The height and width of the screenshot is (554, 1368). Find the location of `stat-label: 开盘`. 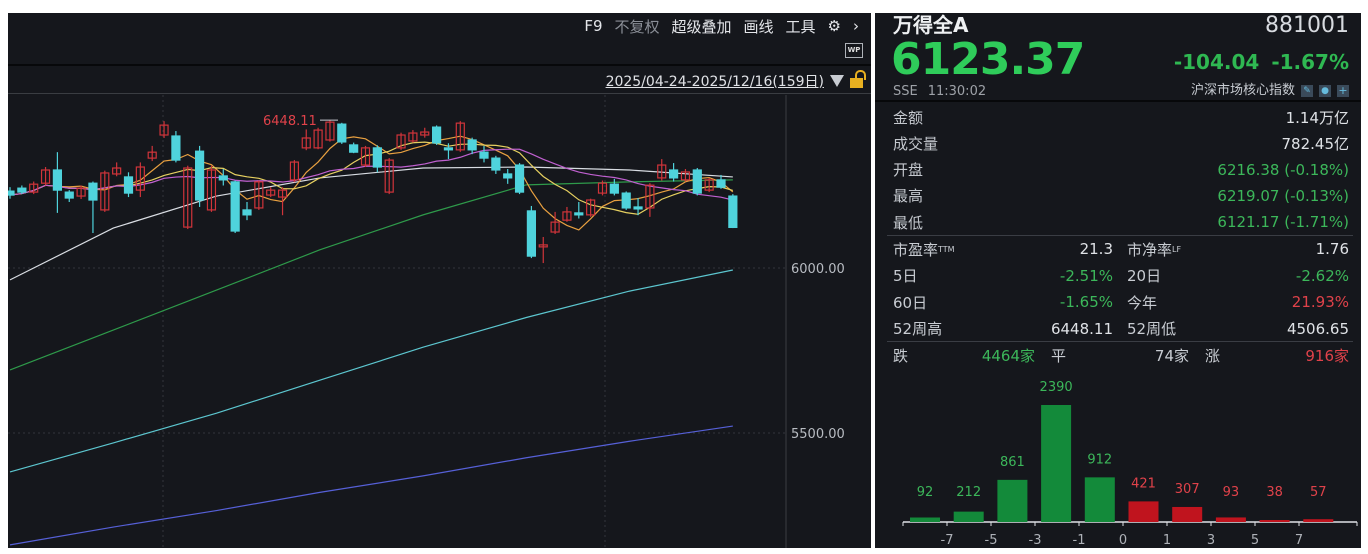

stat-label: 开盘 is located at coordinates (908, 170).